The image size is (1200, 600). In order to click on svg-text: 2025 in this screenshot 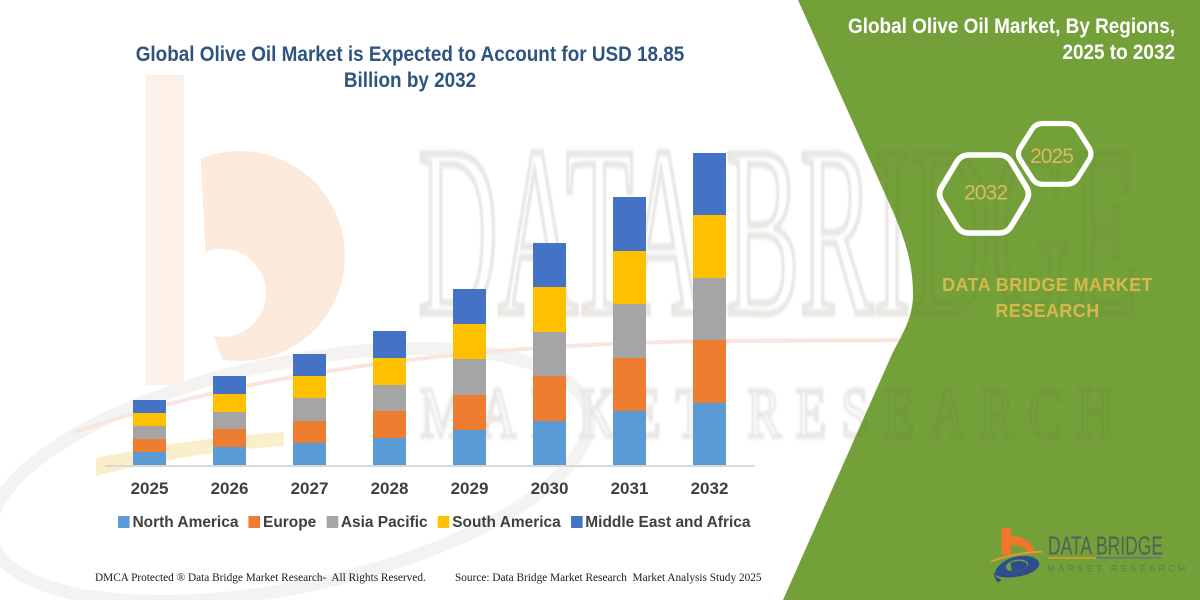, I will do `click(1052, 156)`.